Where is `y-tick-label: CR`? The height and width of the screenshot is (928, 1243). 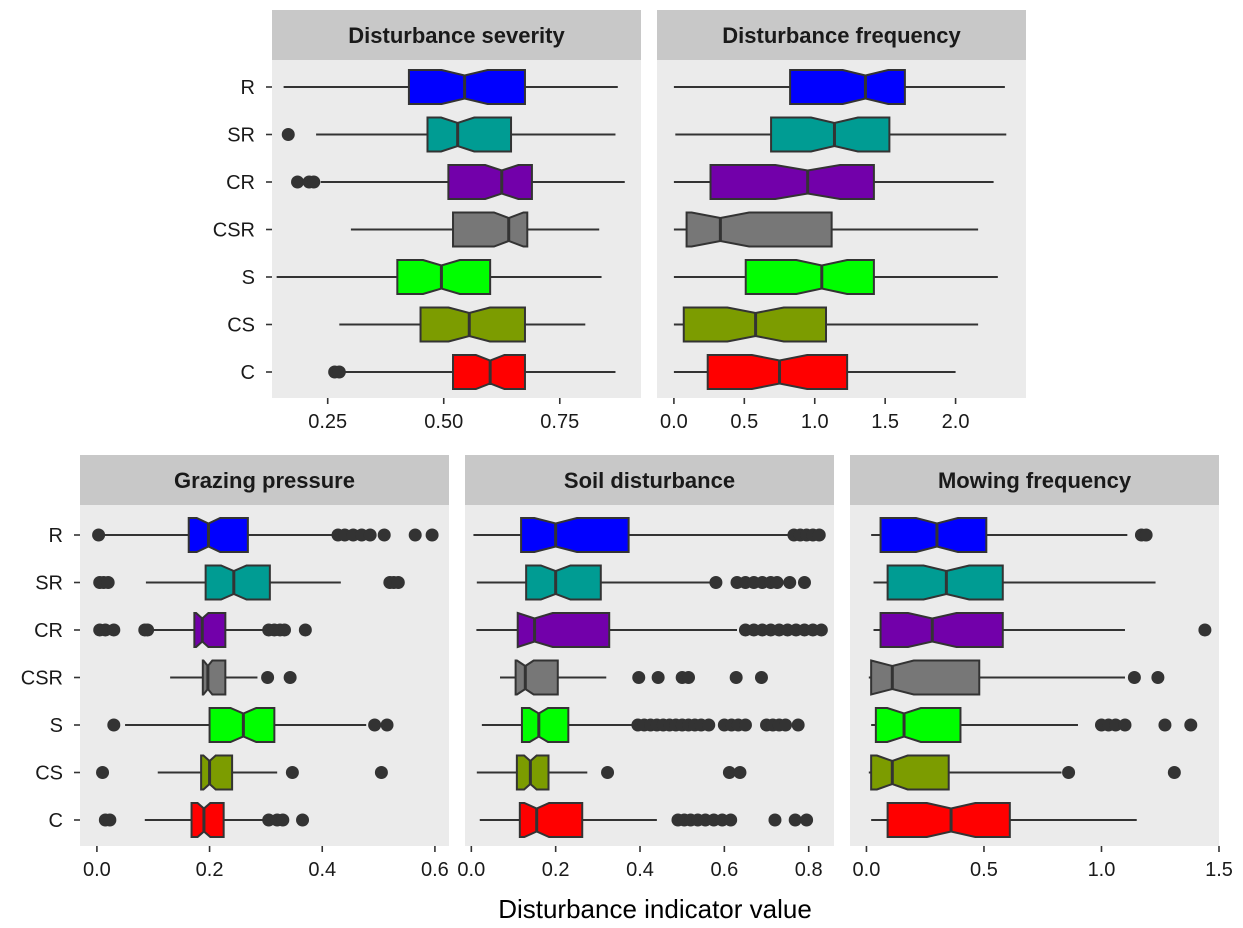
y-tick-label: CR is located at coordinates (48, 631).